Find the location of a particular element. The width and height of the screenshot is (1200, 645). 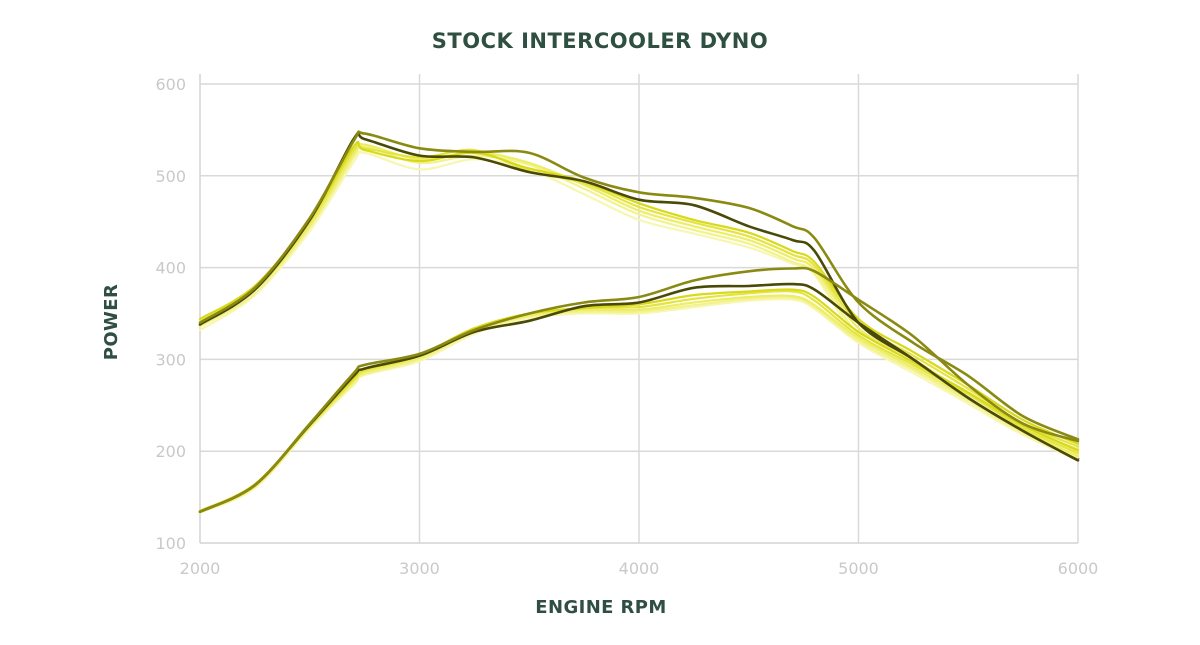

x-tick-label: 5000 is located at coordinates (858, 568).